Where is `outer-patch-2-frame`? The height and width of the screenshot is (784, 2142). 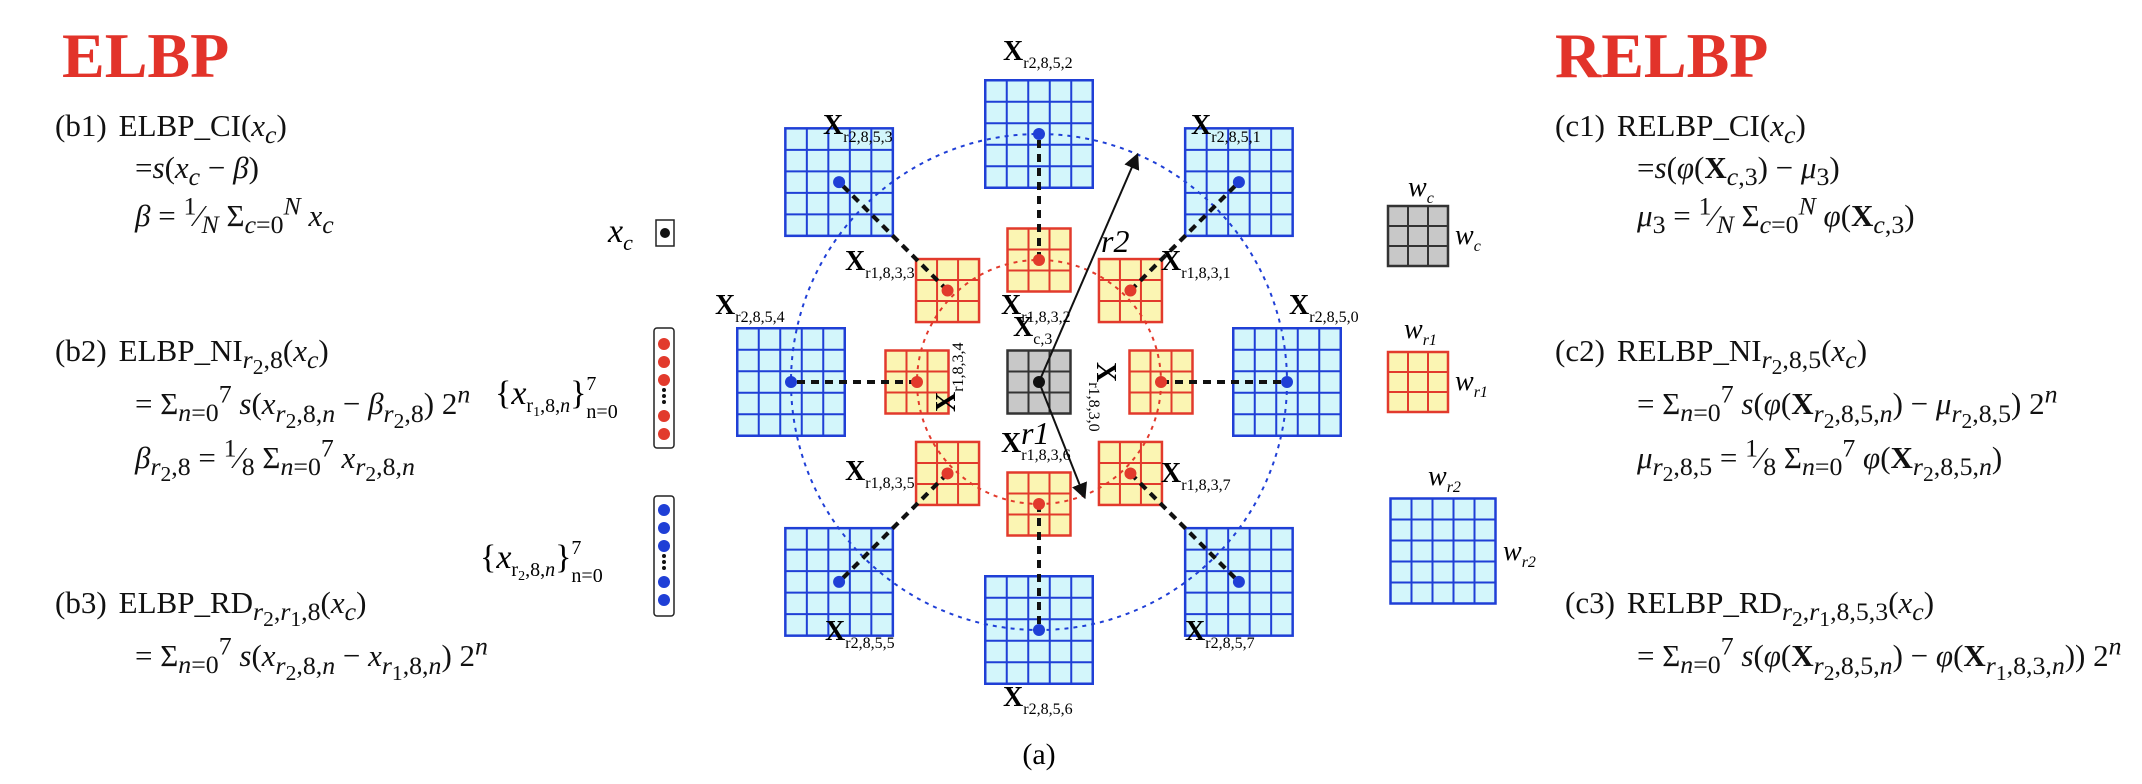
outer-patch-2-frame is located at coordinates (1039, 134).